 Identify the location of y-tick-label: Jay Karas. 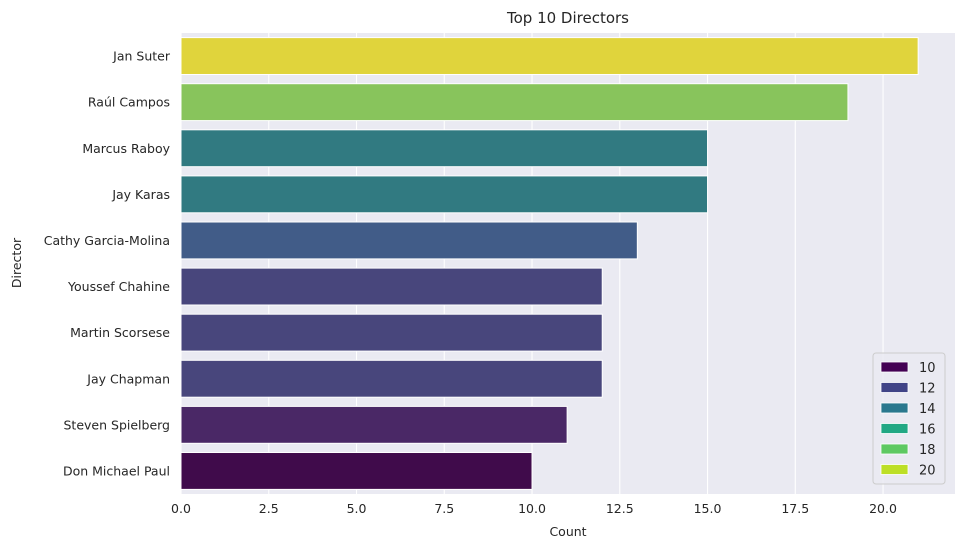
(140, 194).